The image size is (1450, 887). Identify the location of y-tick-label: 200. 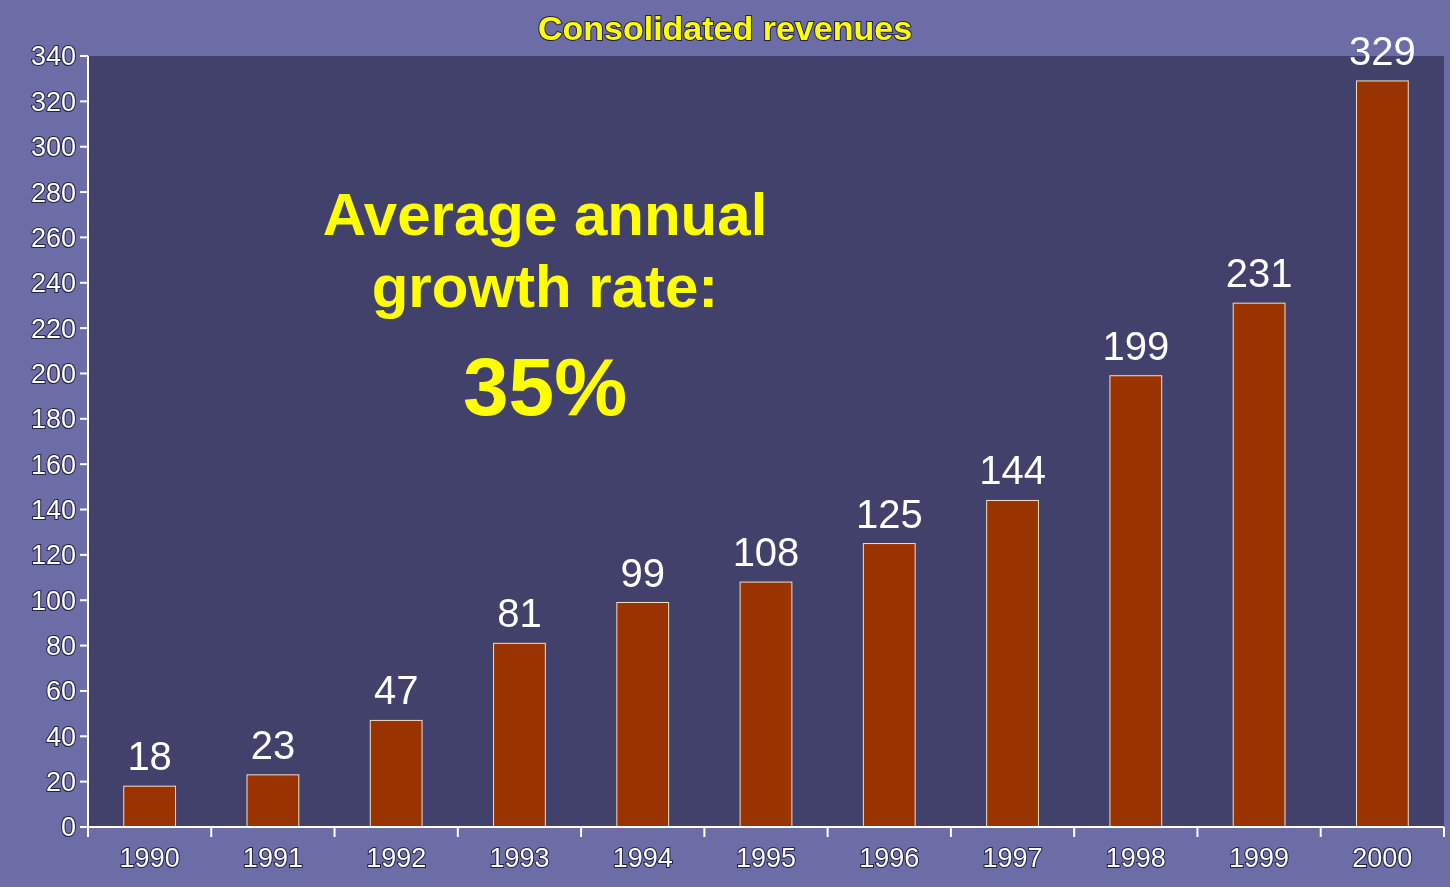
(53, 373).